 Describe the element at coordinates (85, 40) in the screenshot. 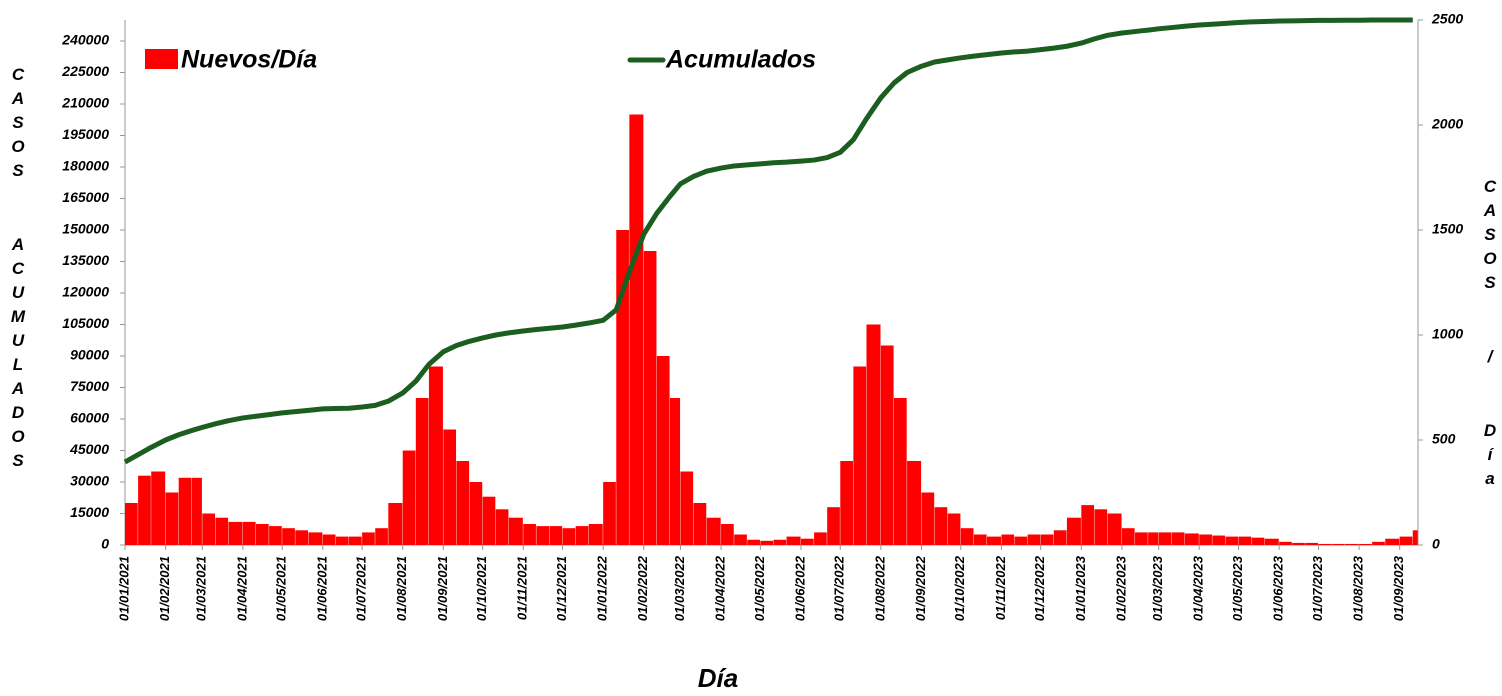

I see `y-tick-label: 240000` at that location.